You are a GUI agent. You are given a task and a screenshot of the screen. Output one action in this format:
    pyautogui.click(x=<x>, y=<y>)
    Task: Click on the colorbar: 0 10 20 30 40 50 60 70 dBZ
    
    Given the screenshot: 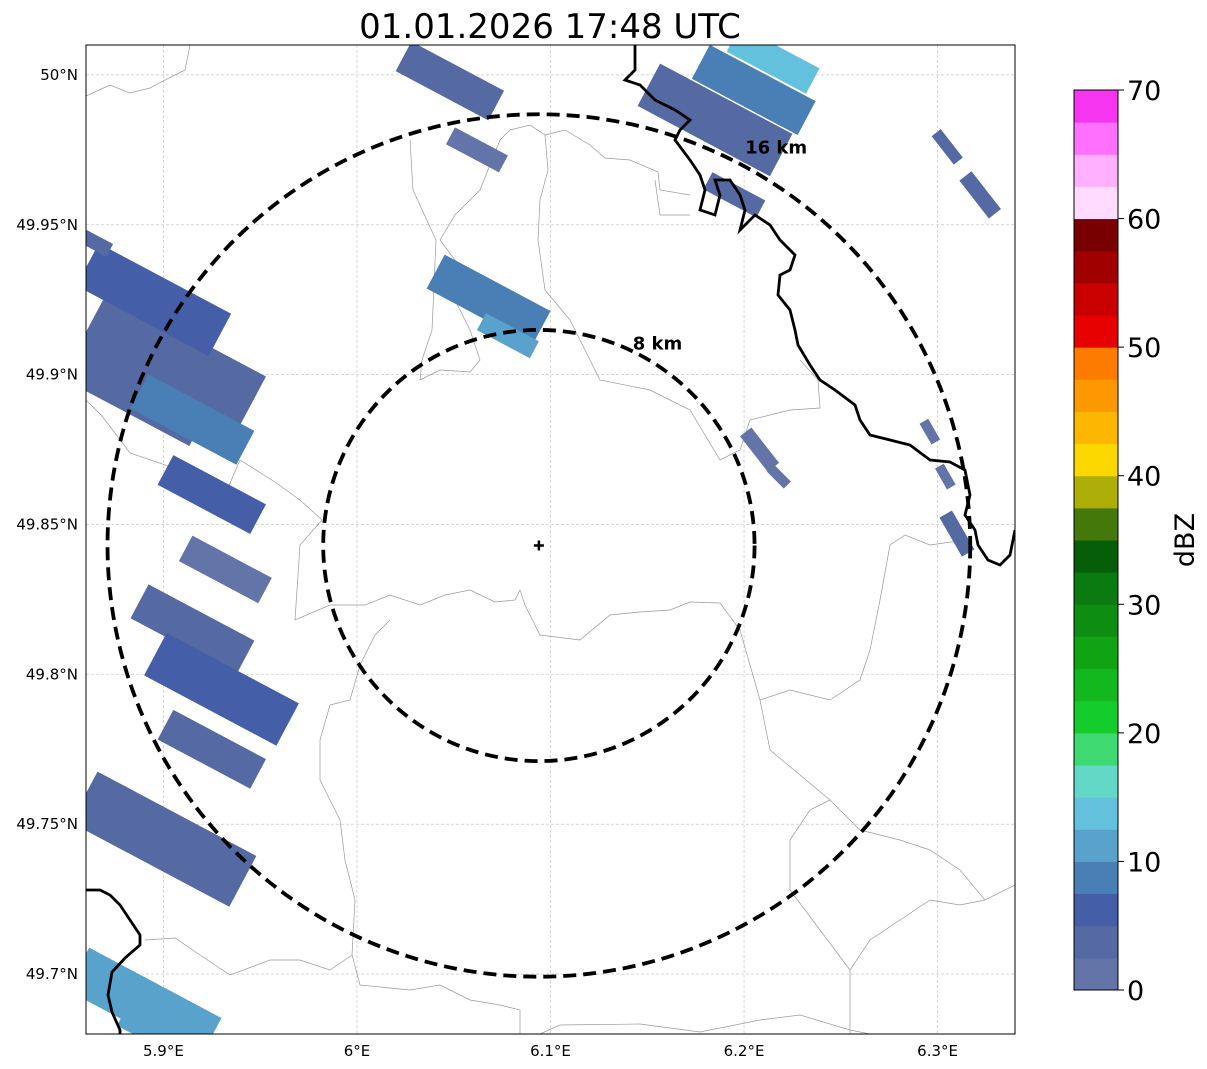 What is the action you would take?
    pyautogui.click(x=1137, y=541)
    